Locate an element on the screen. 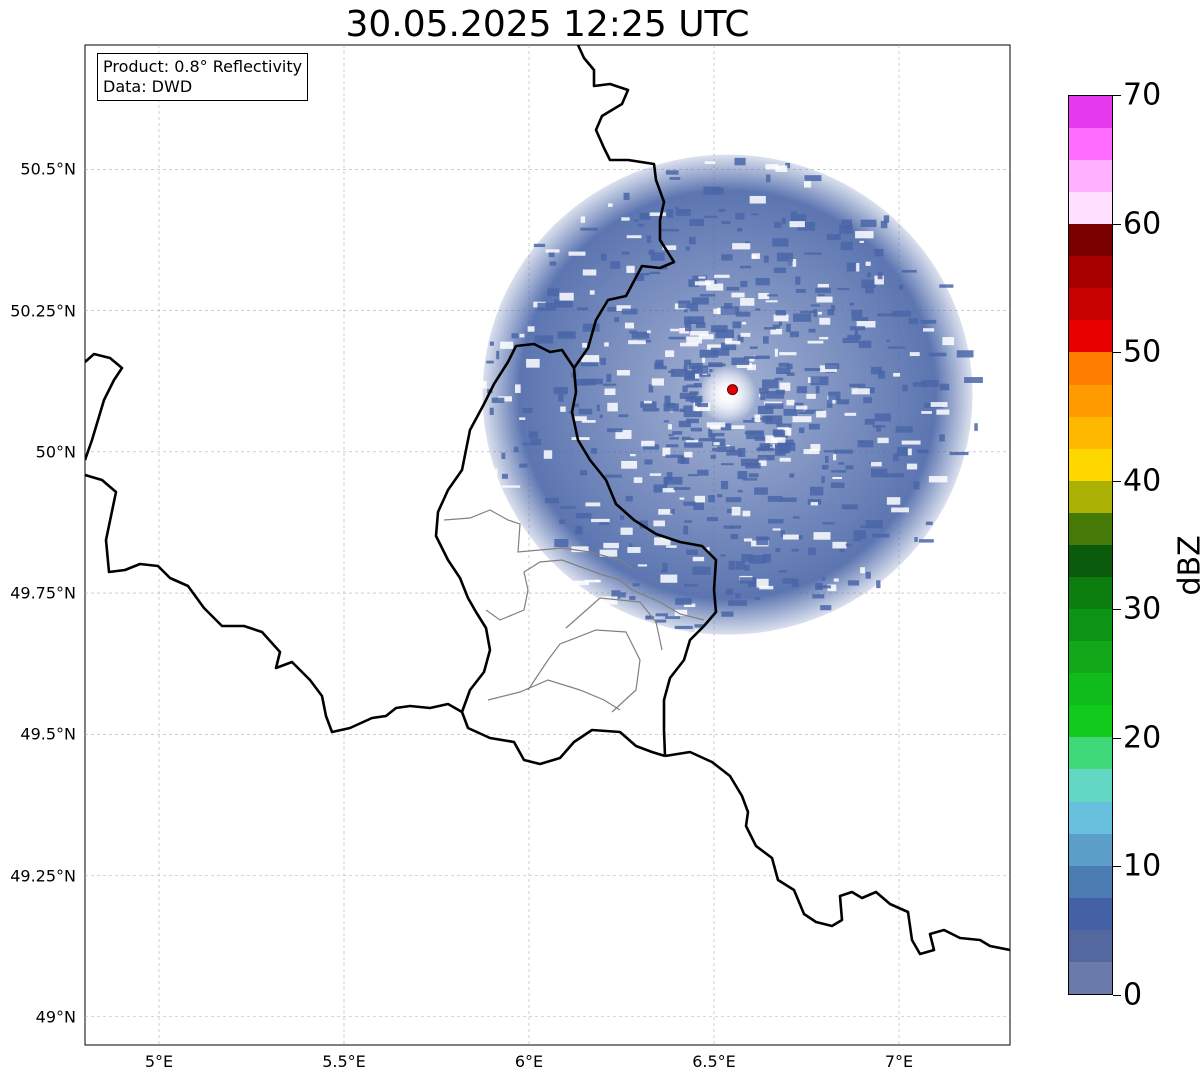 The image size is (1202, 1081). lat-tick-label-1: 49.25°N is located at coordinates (43, 875).